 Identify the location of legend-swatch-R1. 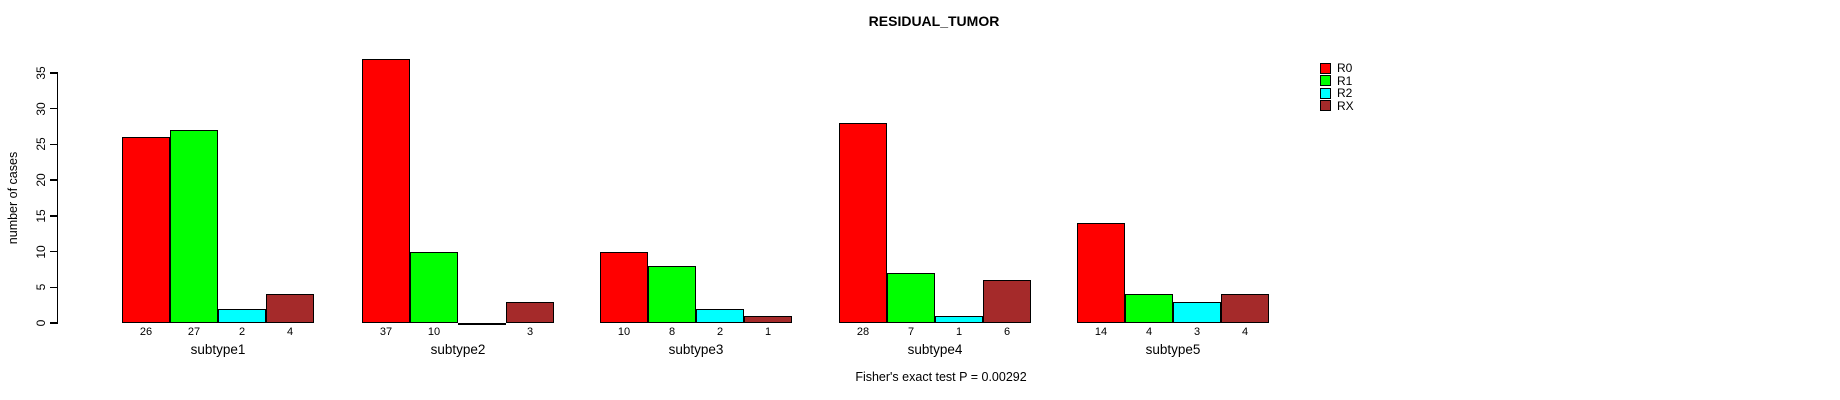
(1325, 81).